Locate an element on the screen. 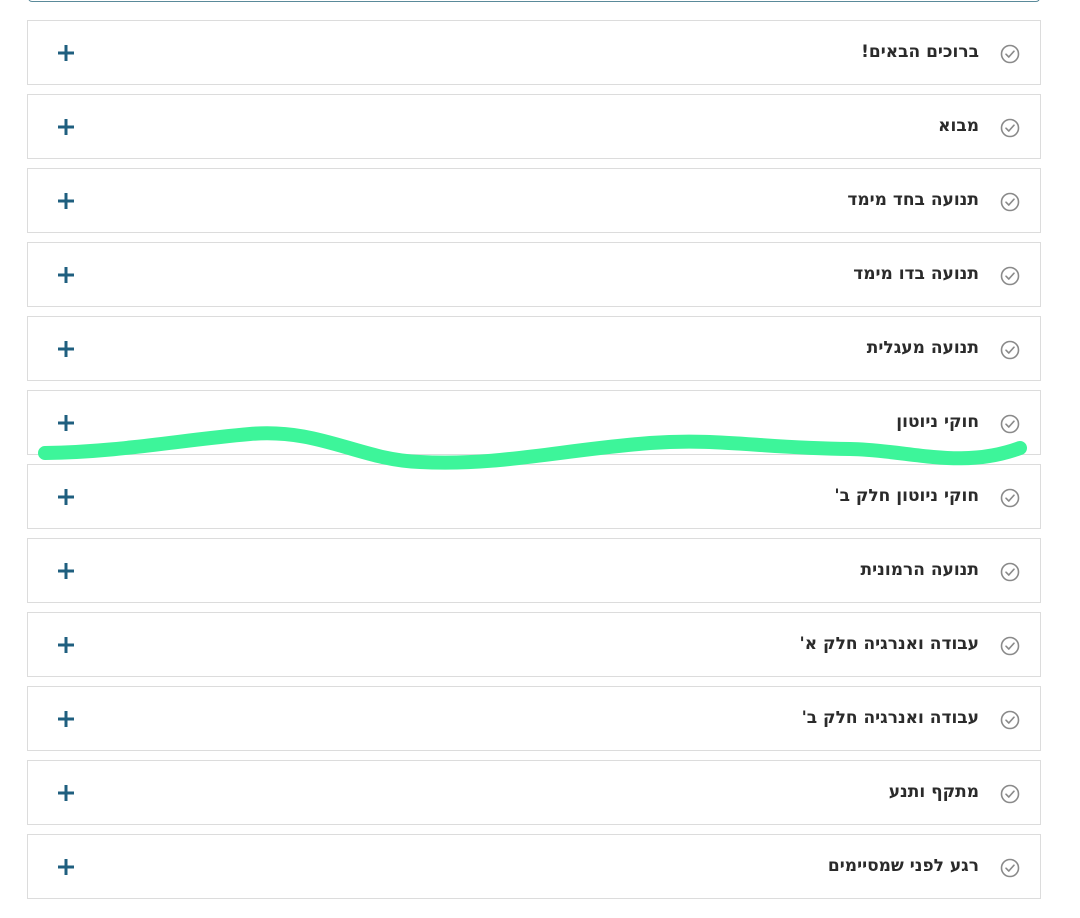  accordion-item-harmonic-motion: תנועה הרמונית is located at coordinates (534, 570).